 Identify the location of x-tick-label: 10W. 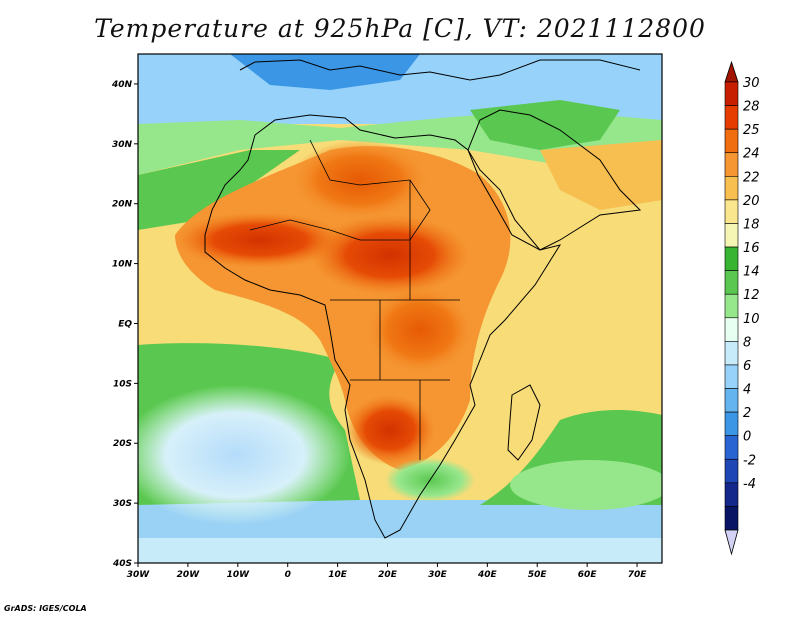
(239, 575).